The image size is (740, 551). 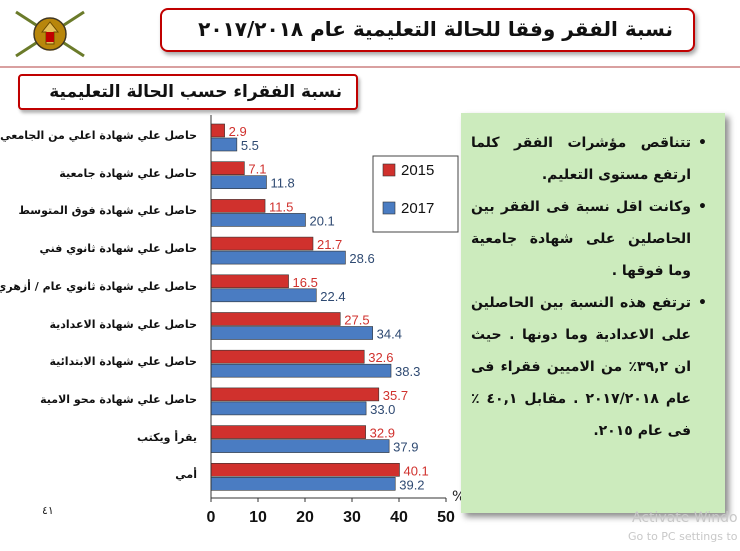 I want to click on chart-title: نسبة الفقراء حسب الحالة التعليمية, so click(x=195, y=92).